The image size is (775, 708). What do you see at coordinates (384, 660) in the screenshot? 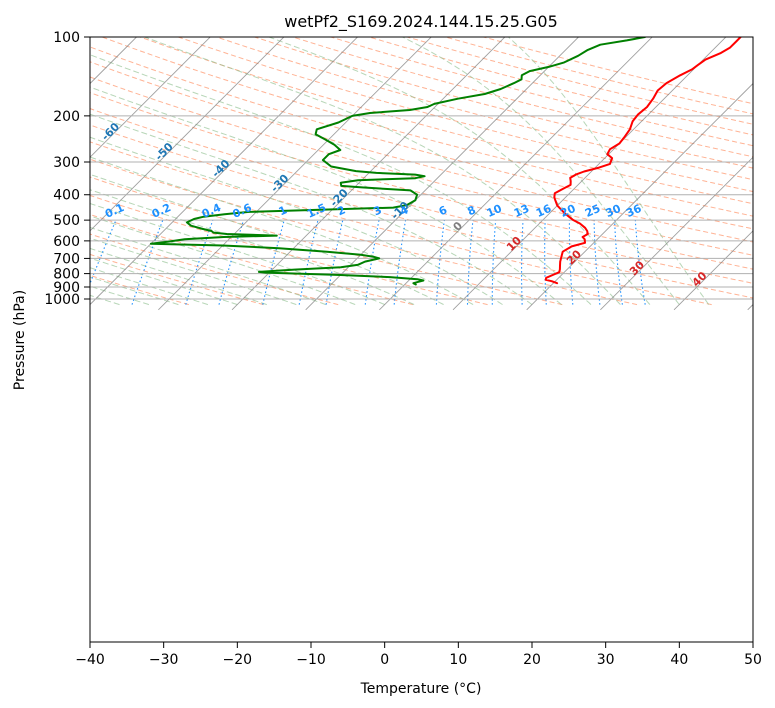
I see `x-tick-label: 0` at bounding box center [384, 660].